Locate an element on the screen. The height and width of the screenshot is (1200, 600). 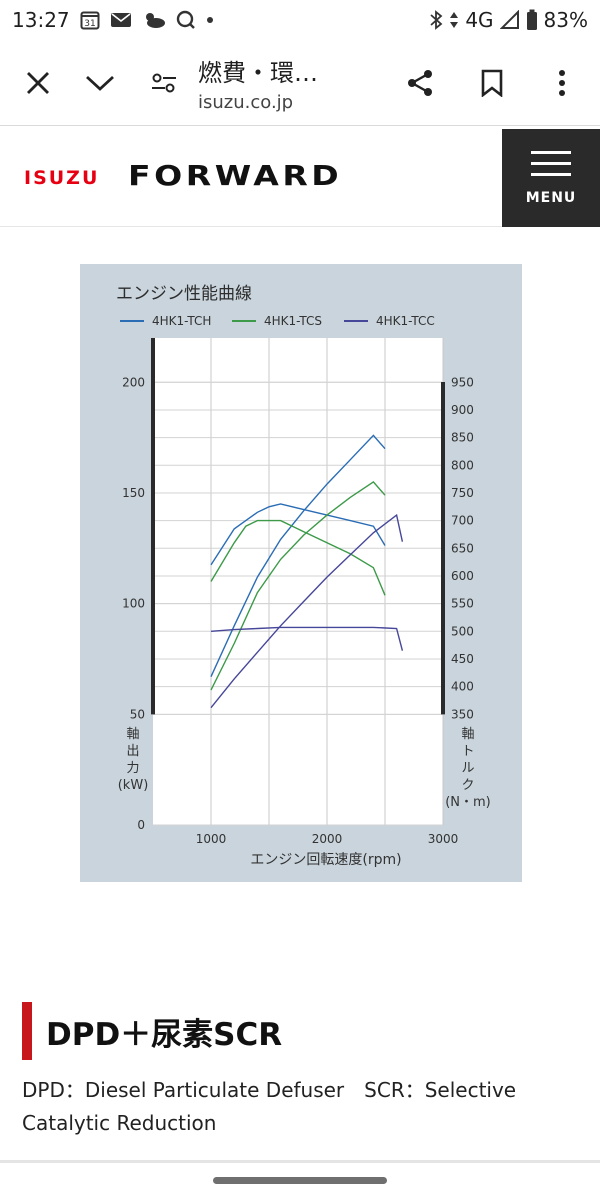
site-settings-button is located at coordinates (164, 83).